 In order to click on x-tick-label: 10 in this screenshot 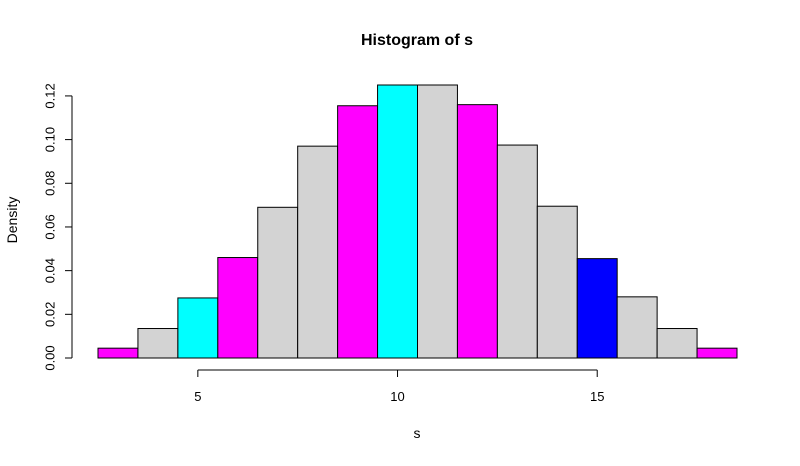, I will do `click(397, 396)`.